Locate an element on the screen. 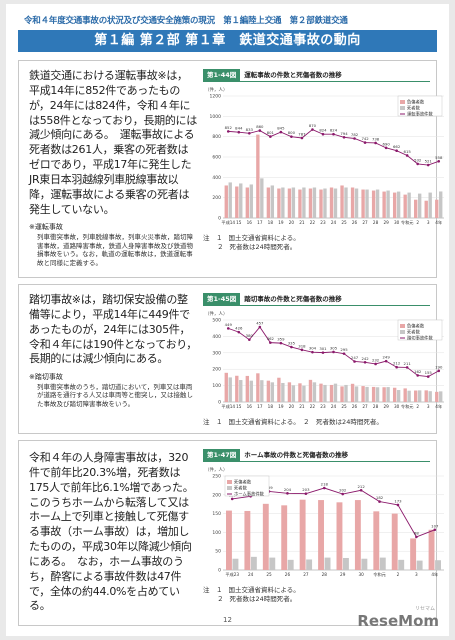 This screenshot has width=455, height=640. y-tick-label: 250 is located at coordinates (216, 477).